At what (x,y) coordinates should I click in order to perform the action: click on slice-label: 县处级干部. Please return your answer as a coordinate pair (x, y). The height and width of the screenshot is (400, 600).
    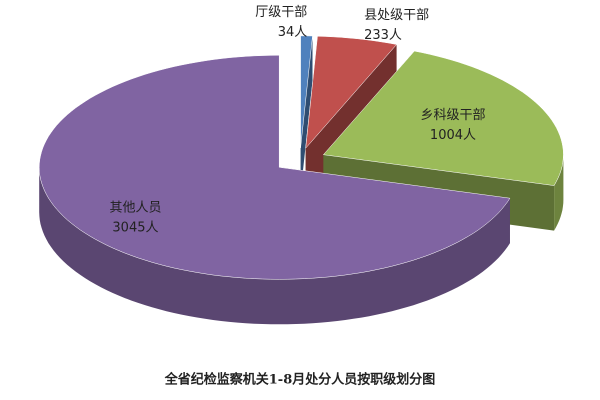
    Looking at the image, I should click on (396, 15).